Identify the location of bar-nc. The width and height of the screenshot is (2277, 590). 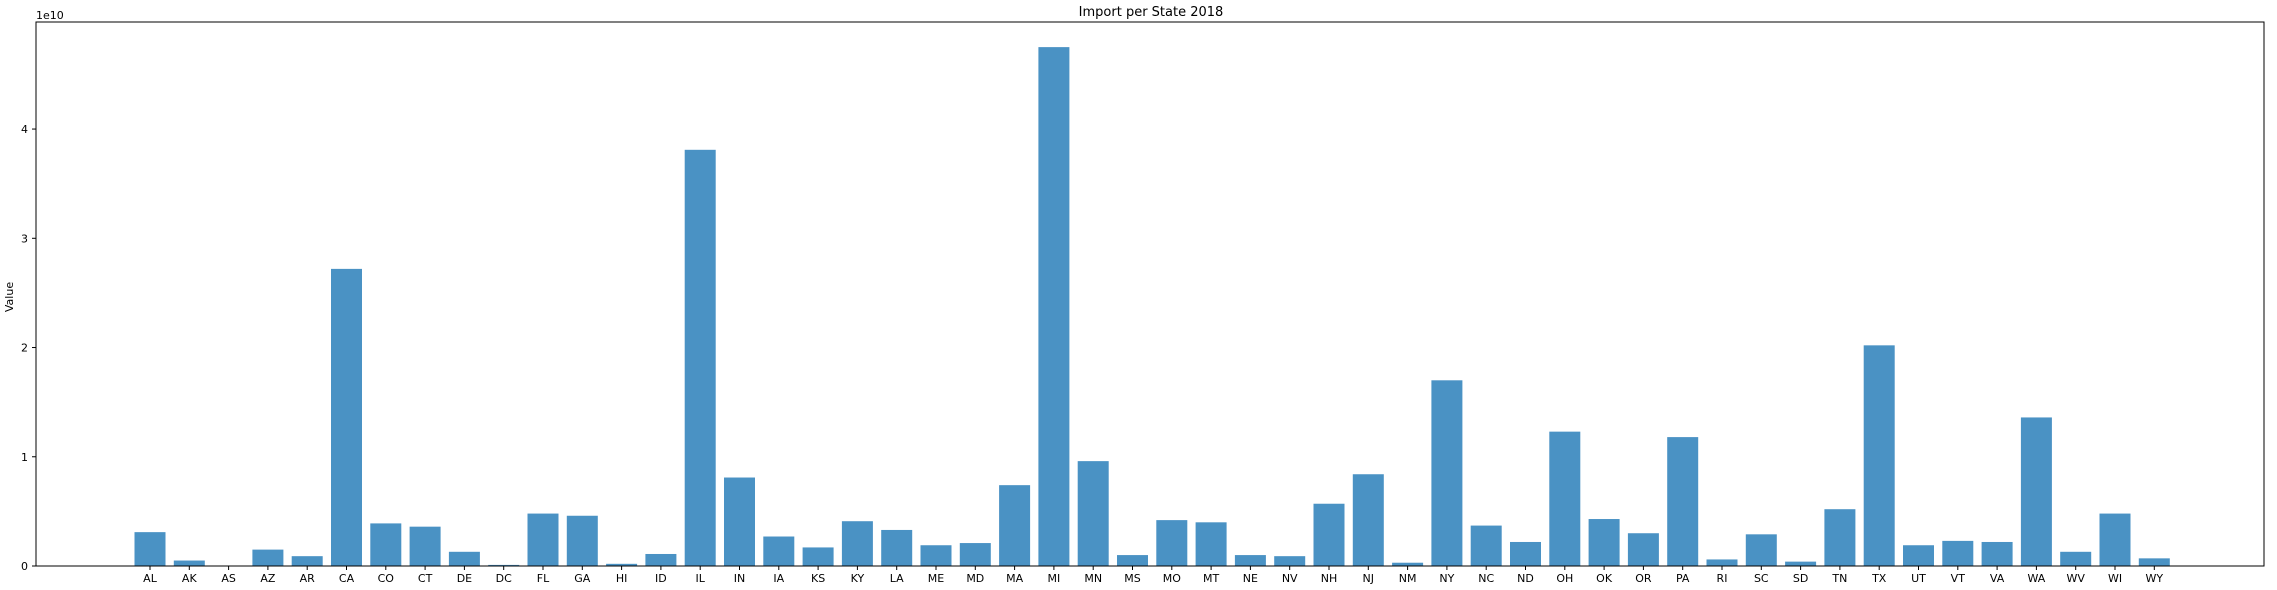
(1486, 545).